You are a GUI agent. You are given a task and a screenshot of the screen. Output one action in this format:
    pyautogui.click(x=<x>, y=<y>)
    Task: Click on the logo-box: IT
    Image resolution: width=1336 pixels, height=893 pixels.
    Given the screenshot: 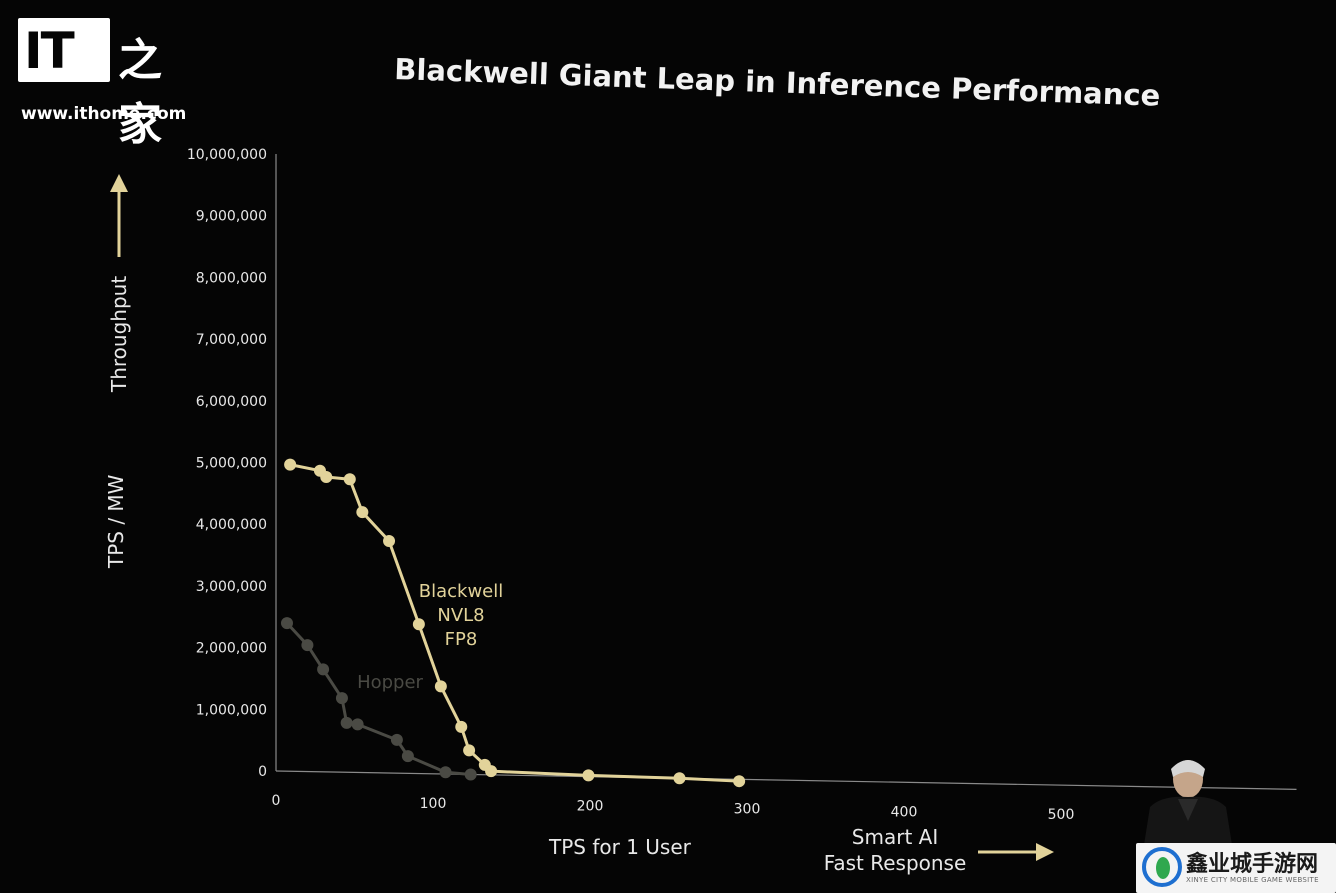 What is the action you would take?
    pyautogui.click(x=64, y=50)
    